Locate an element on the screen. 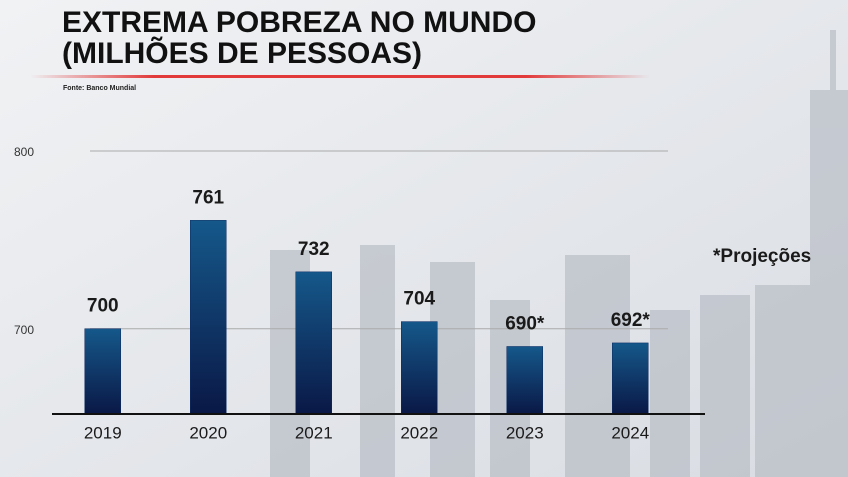 Image resolution: width=848 pixels, height=477 pixels. value-label: 692* is located at coordinates (631, 320).